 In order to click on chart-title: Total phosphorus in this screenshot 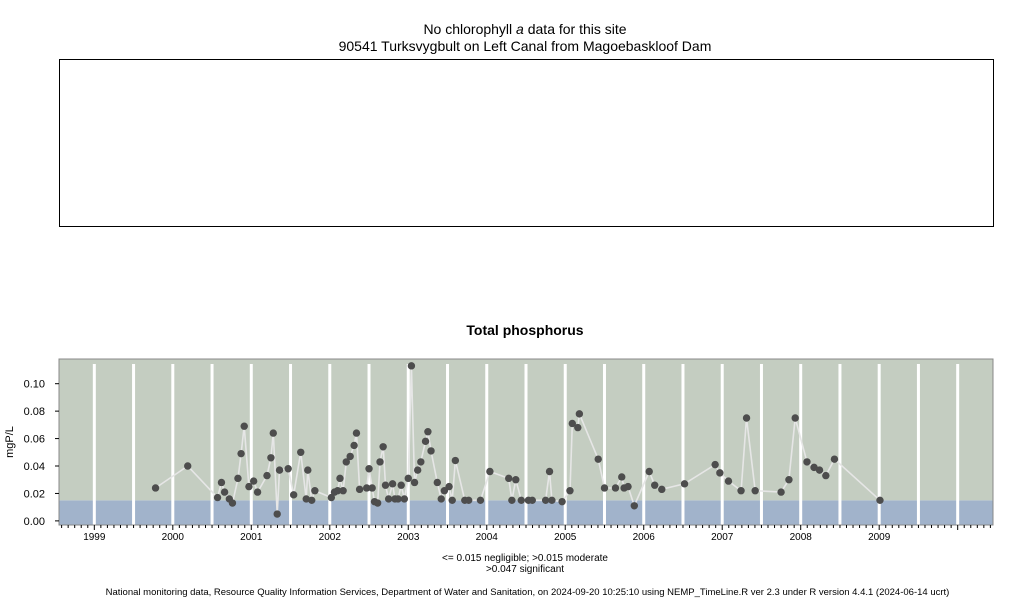, I will do `click(525, 330)`.